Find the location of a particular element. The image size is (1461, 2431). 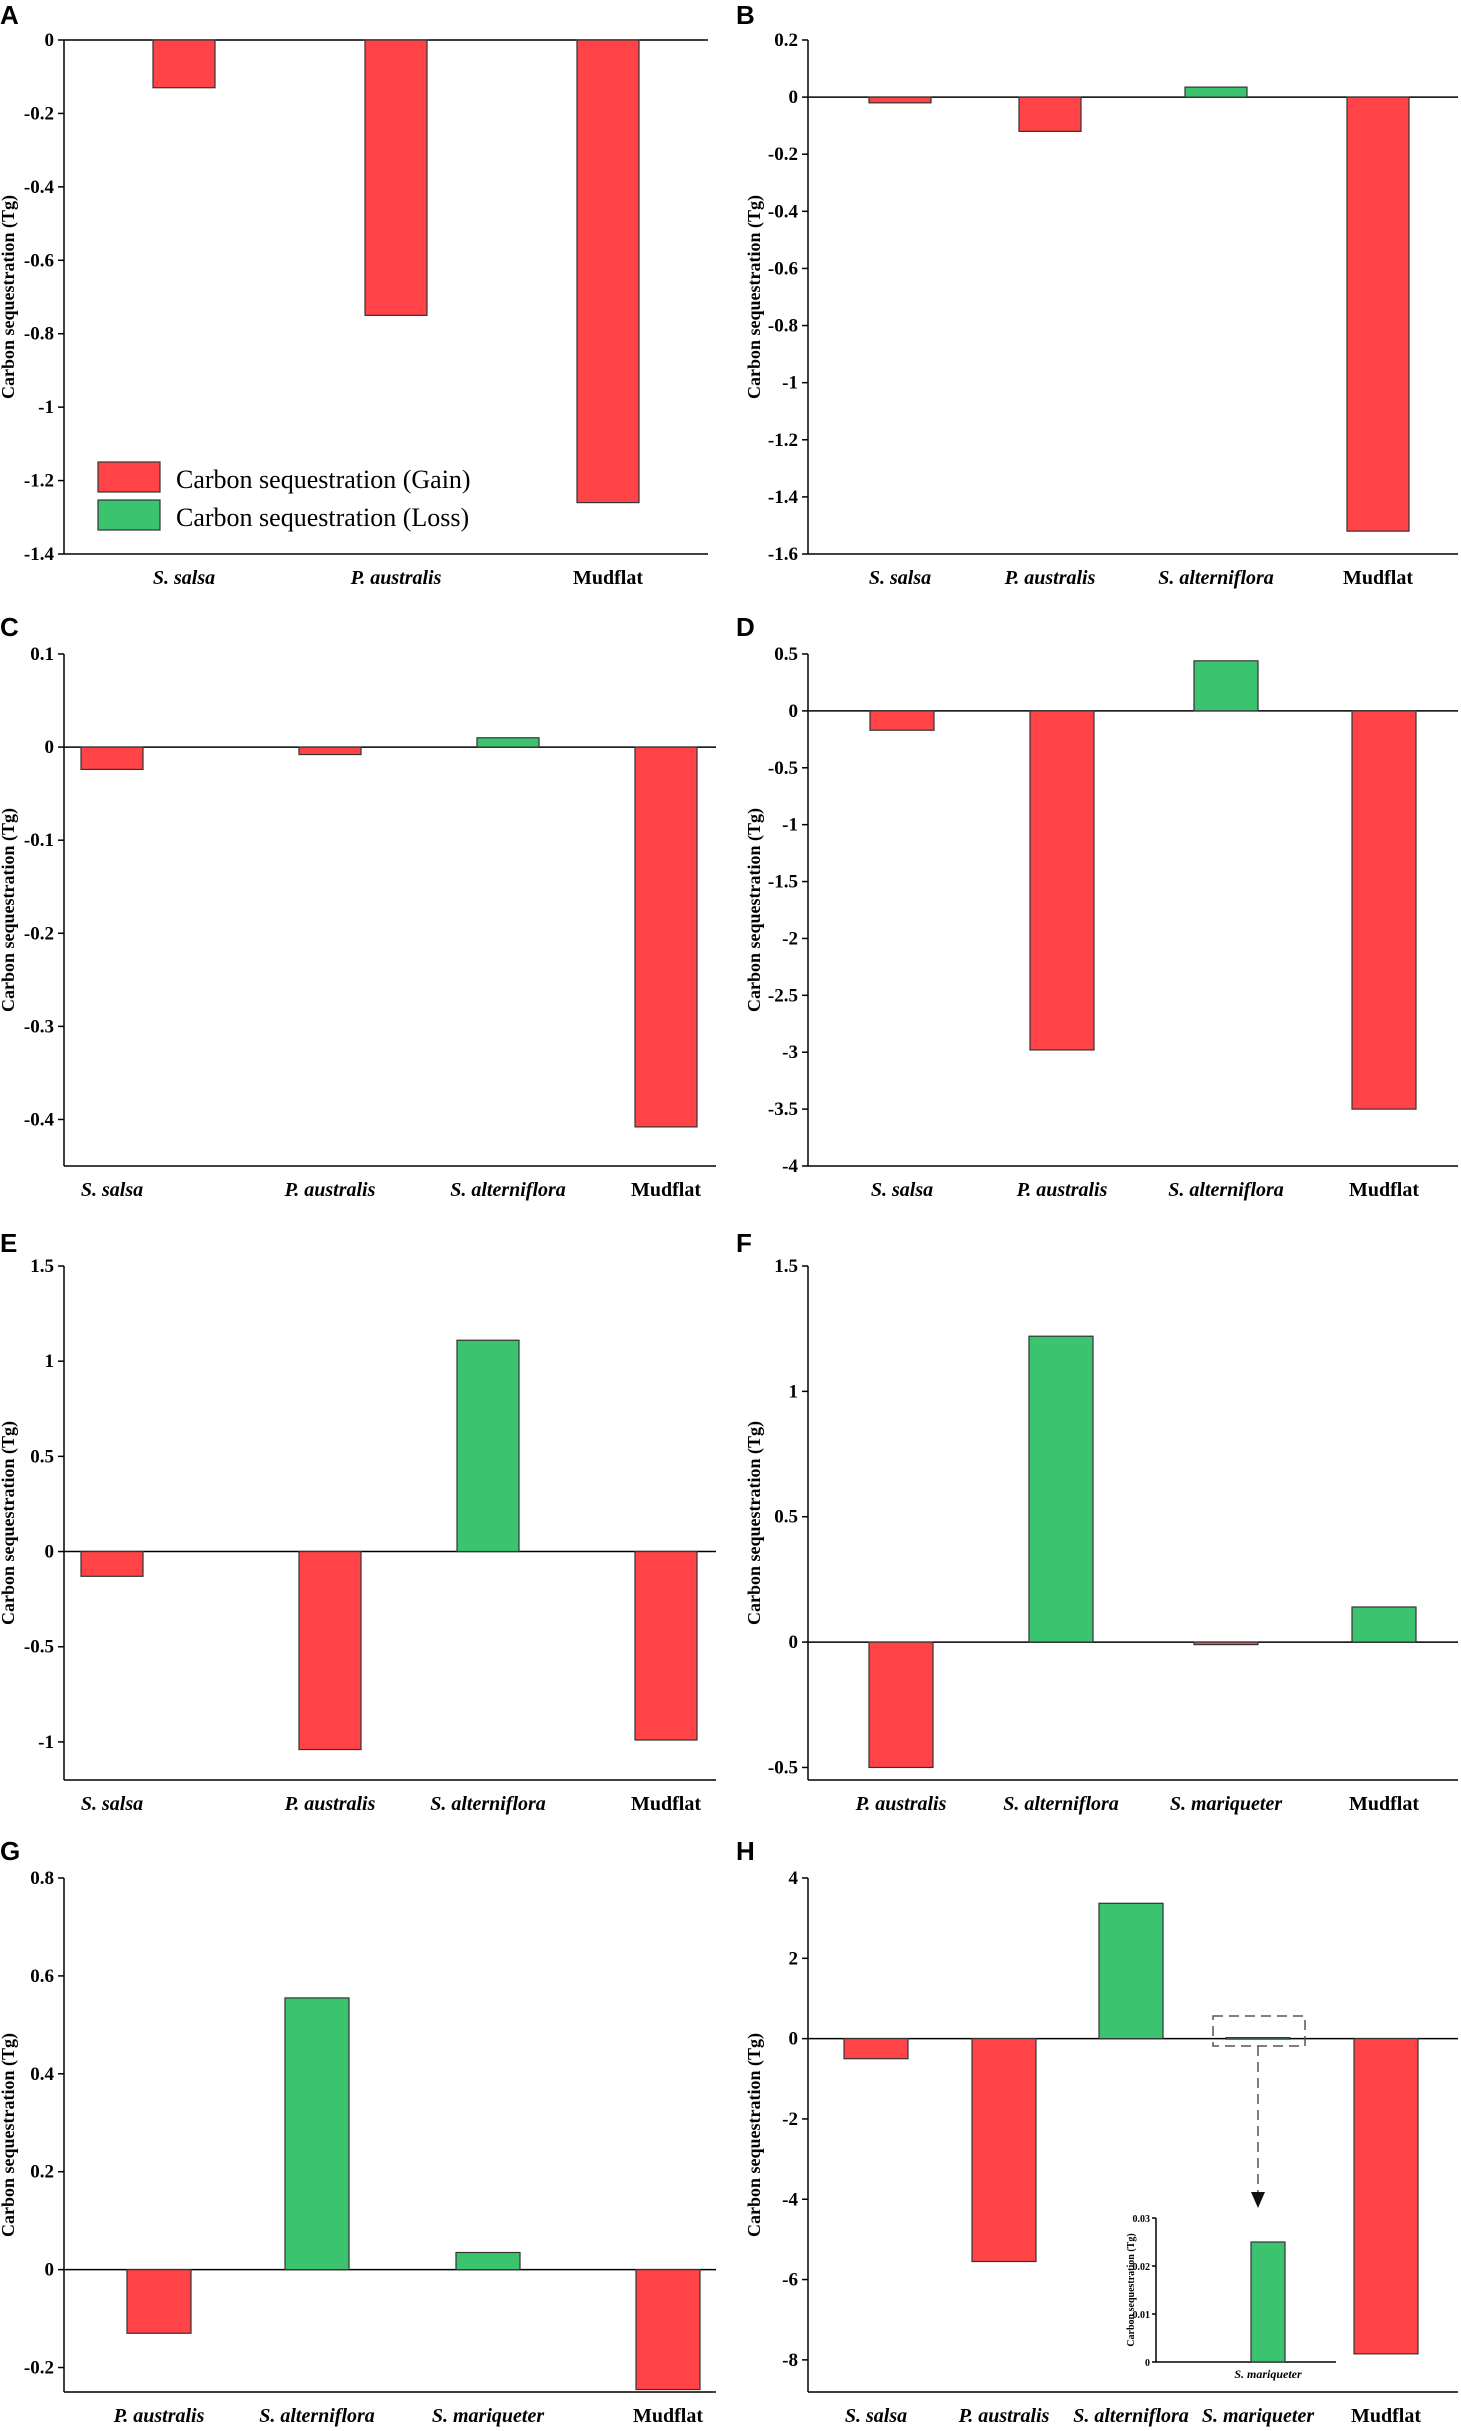

inset-y-axis-label: Carbon sequestration (Tg) is located at coordinates (1131, 2289).